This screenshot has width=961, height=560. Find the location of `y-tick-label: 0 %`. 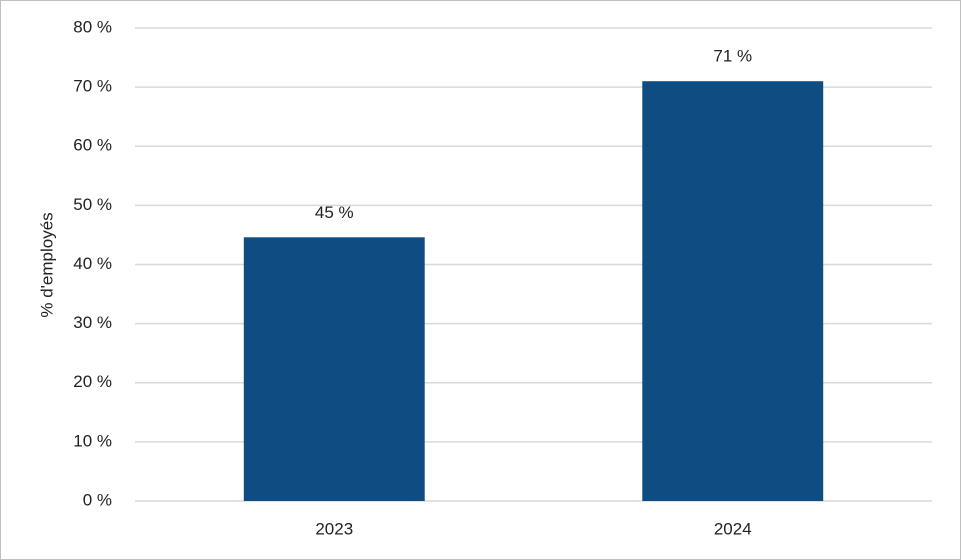

y-tick-label: 0 % is located at coordinates (97, 499).